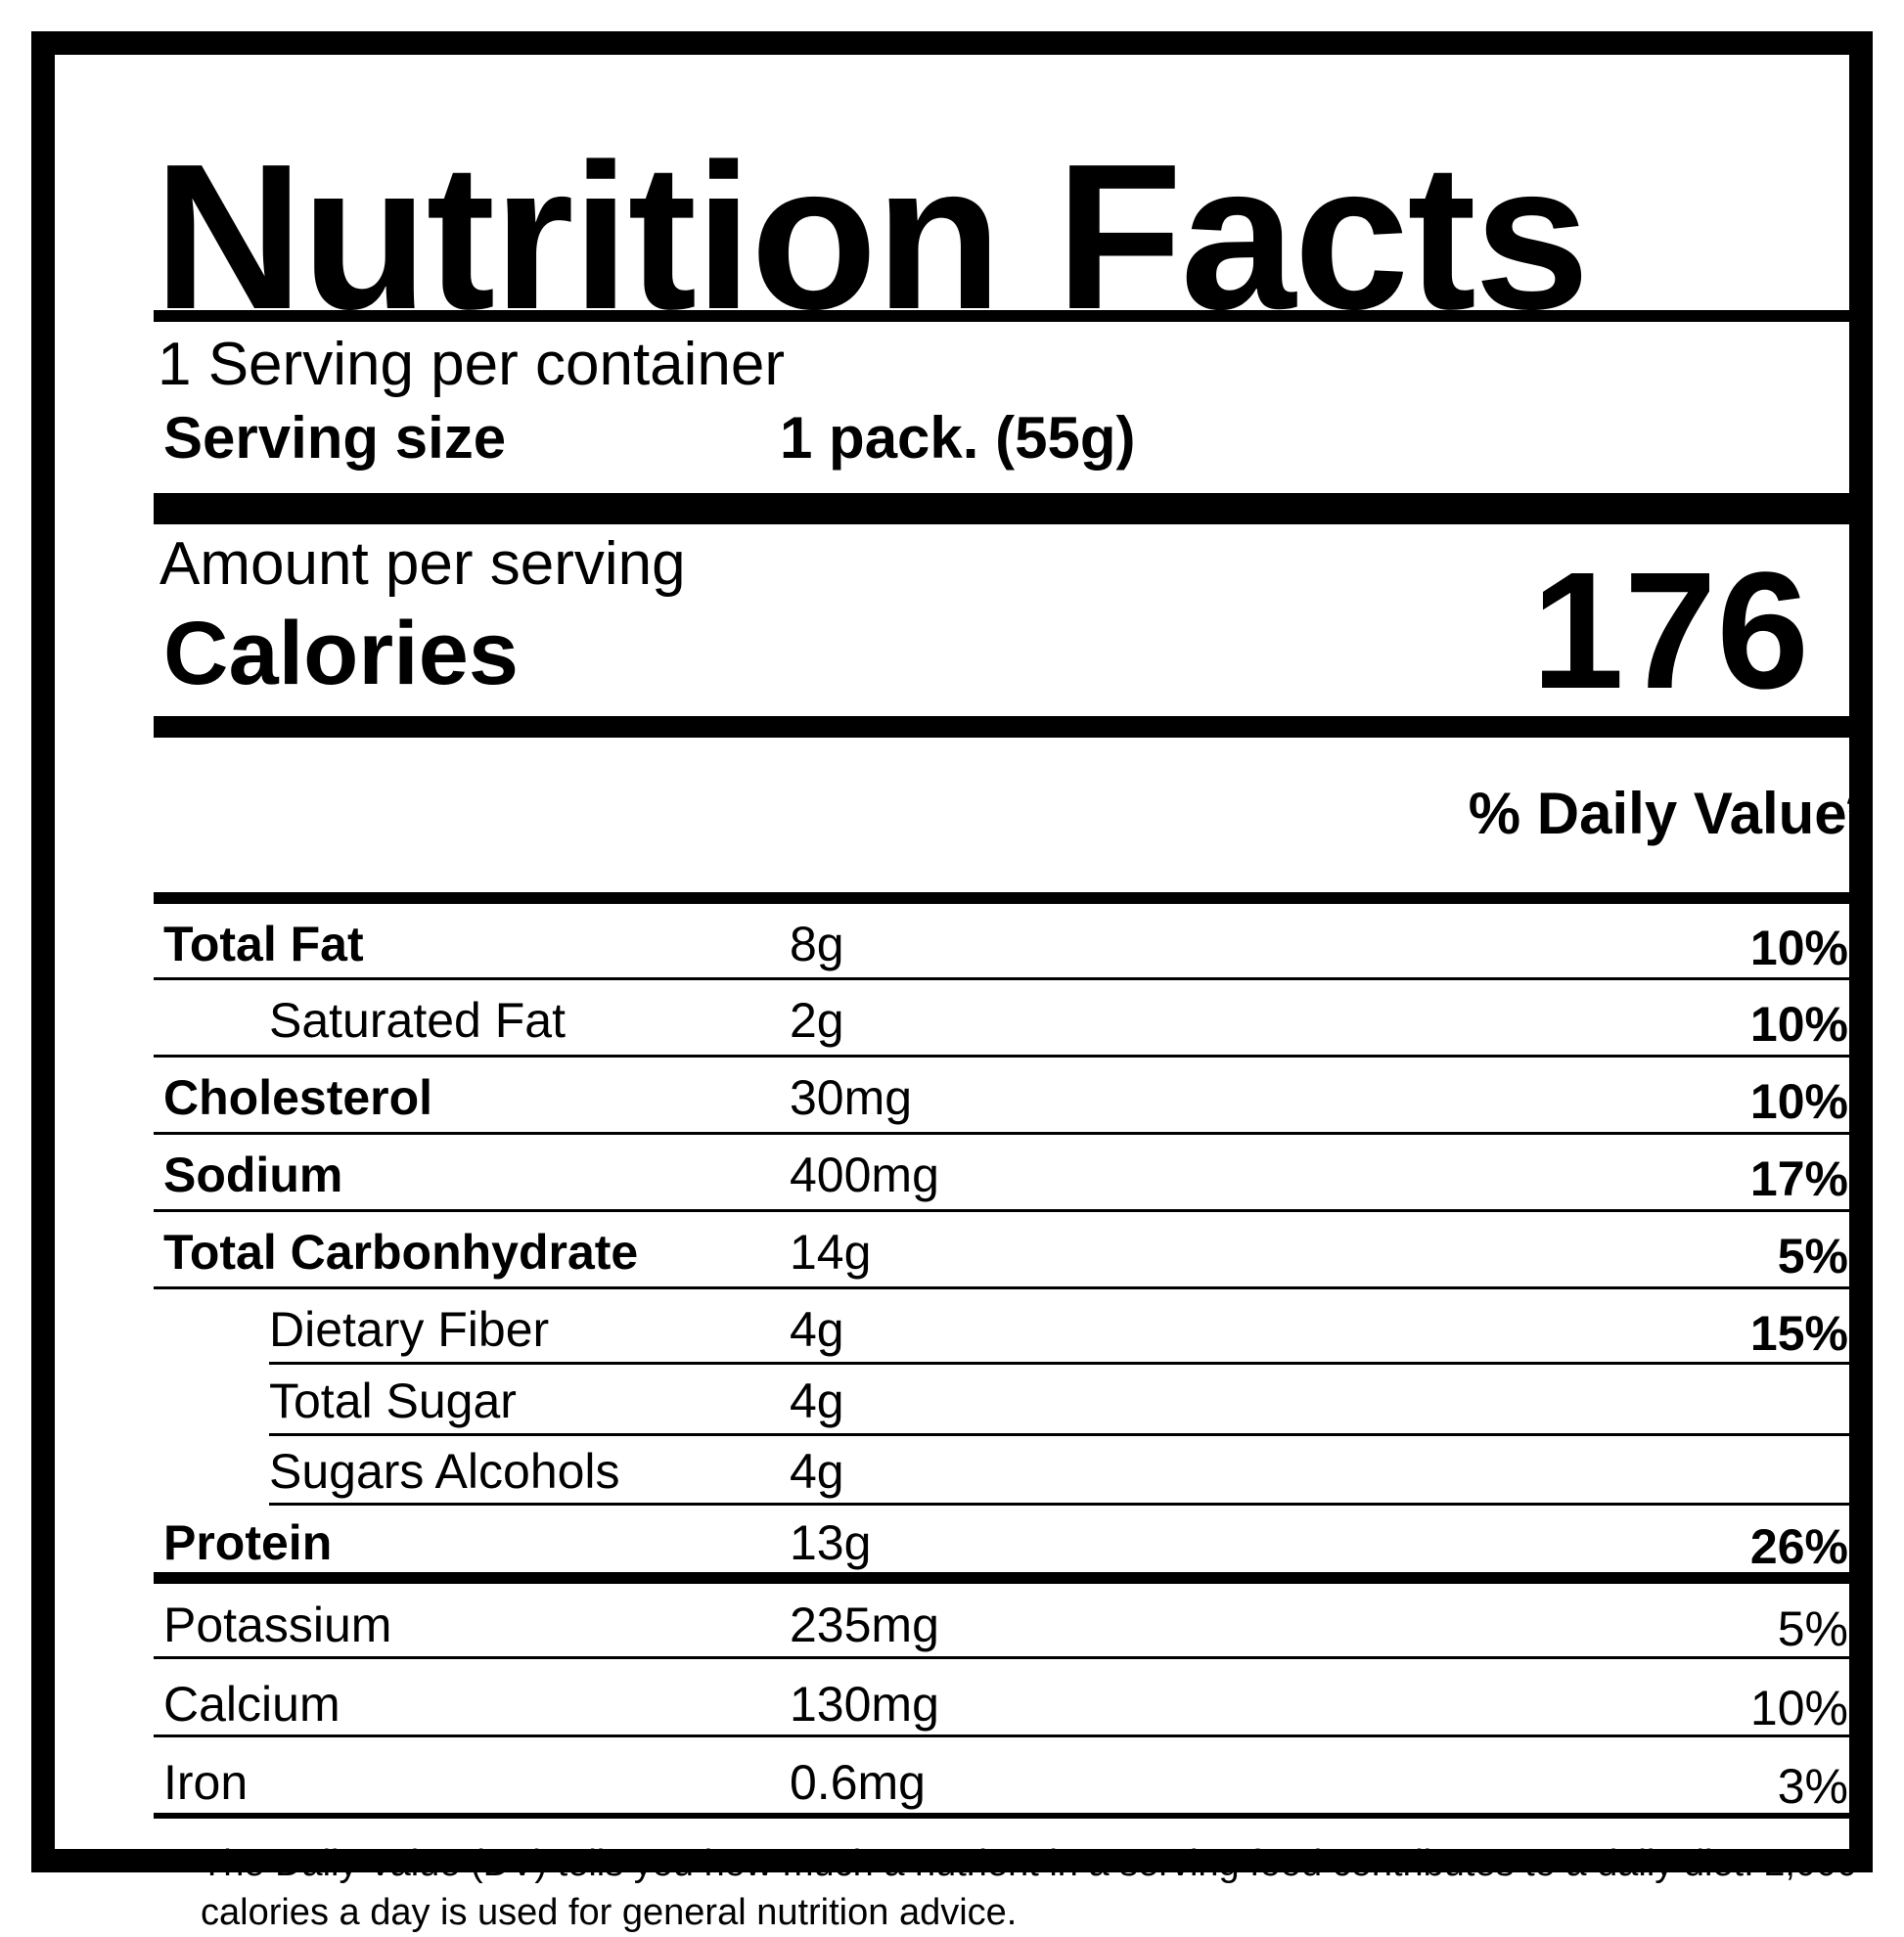 The width and height of the screenshot is (1904, 1937). Describe the element at coordinates (872, 236) in the screenshot. I see `page-title: Nutrition Facts` at that location.